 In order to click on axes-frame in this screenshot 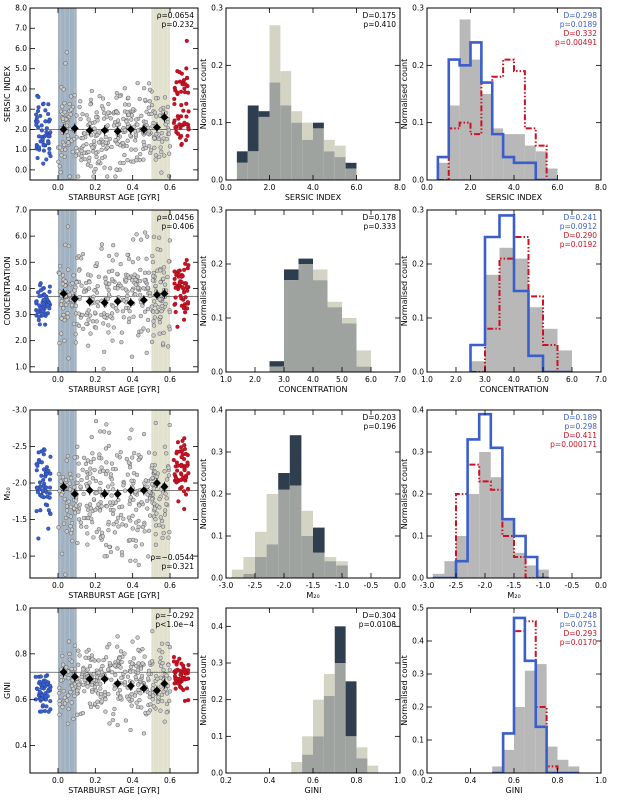, I will do `click(114, 291)`.